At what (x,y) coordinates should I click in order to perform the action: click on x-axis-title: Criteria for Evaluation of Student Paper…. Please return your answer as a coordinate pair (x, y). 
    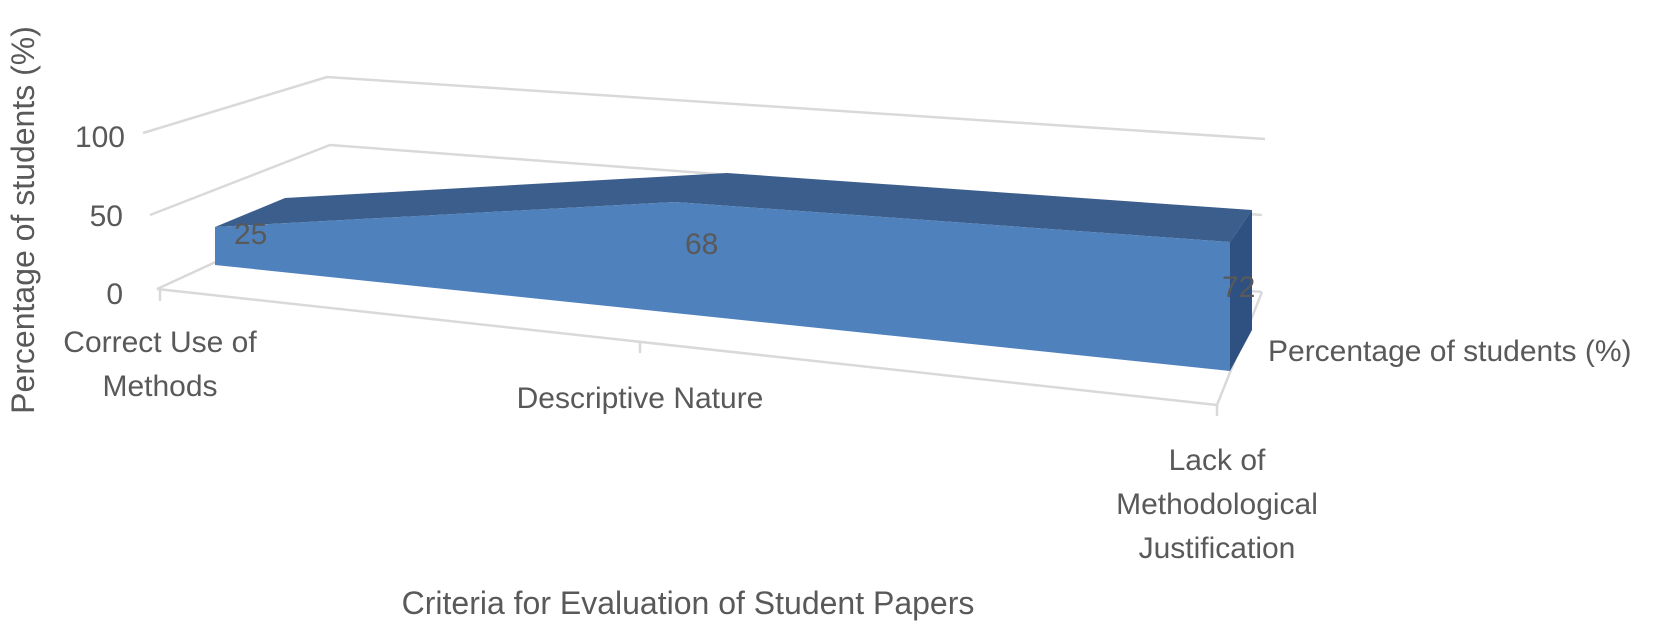
    Looking at the image, I should click on (688, 603).